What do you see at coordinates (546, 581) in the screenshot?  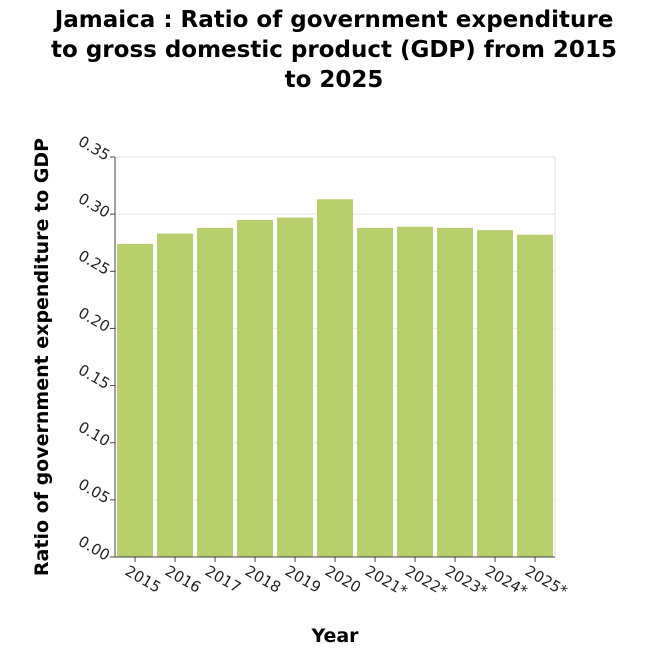 I see `x-tick-label: 2025*` at bounding box center [546, 581].